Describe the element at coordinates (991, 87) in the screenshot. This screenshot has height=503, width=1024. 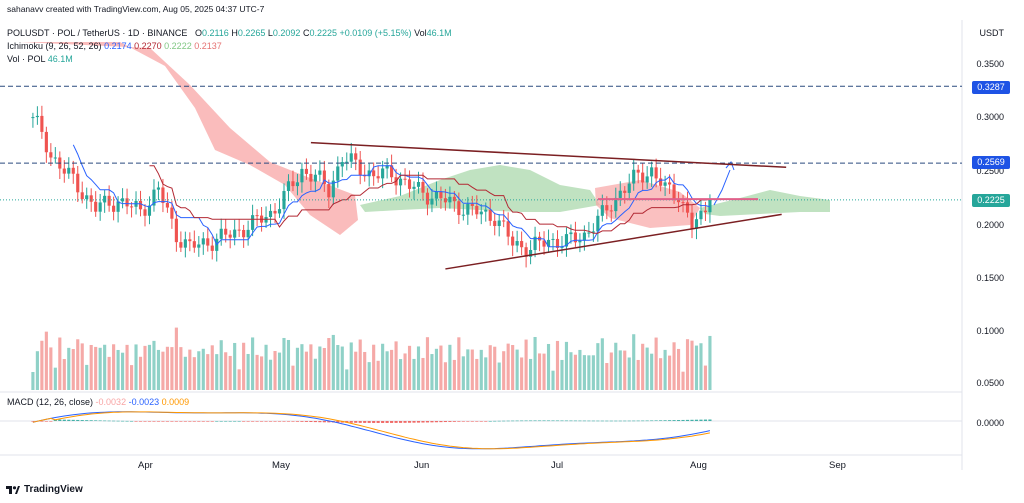
I see `price-tag-upper: 0.3287` at that location.